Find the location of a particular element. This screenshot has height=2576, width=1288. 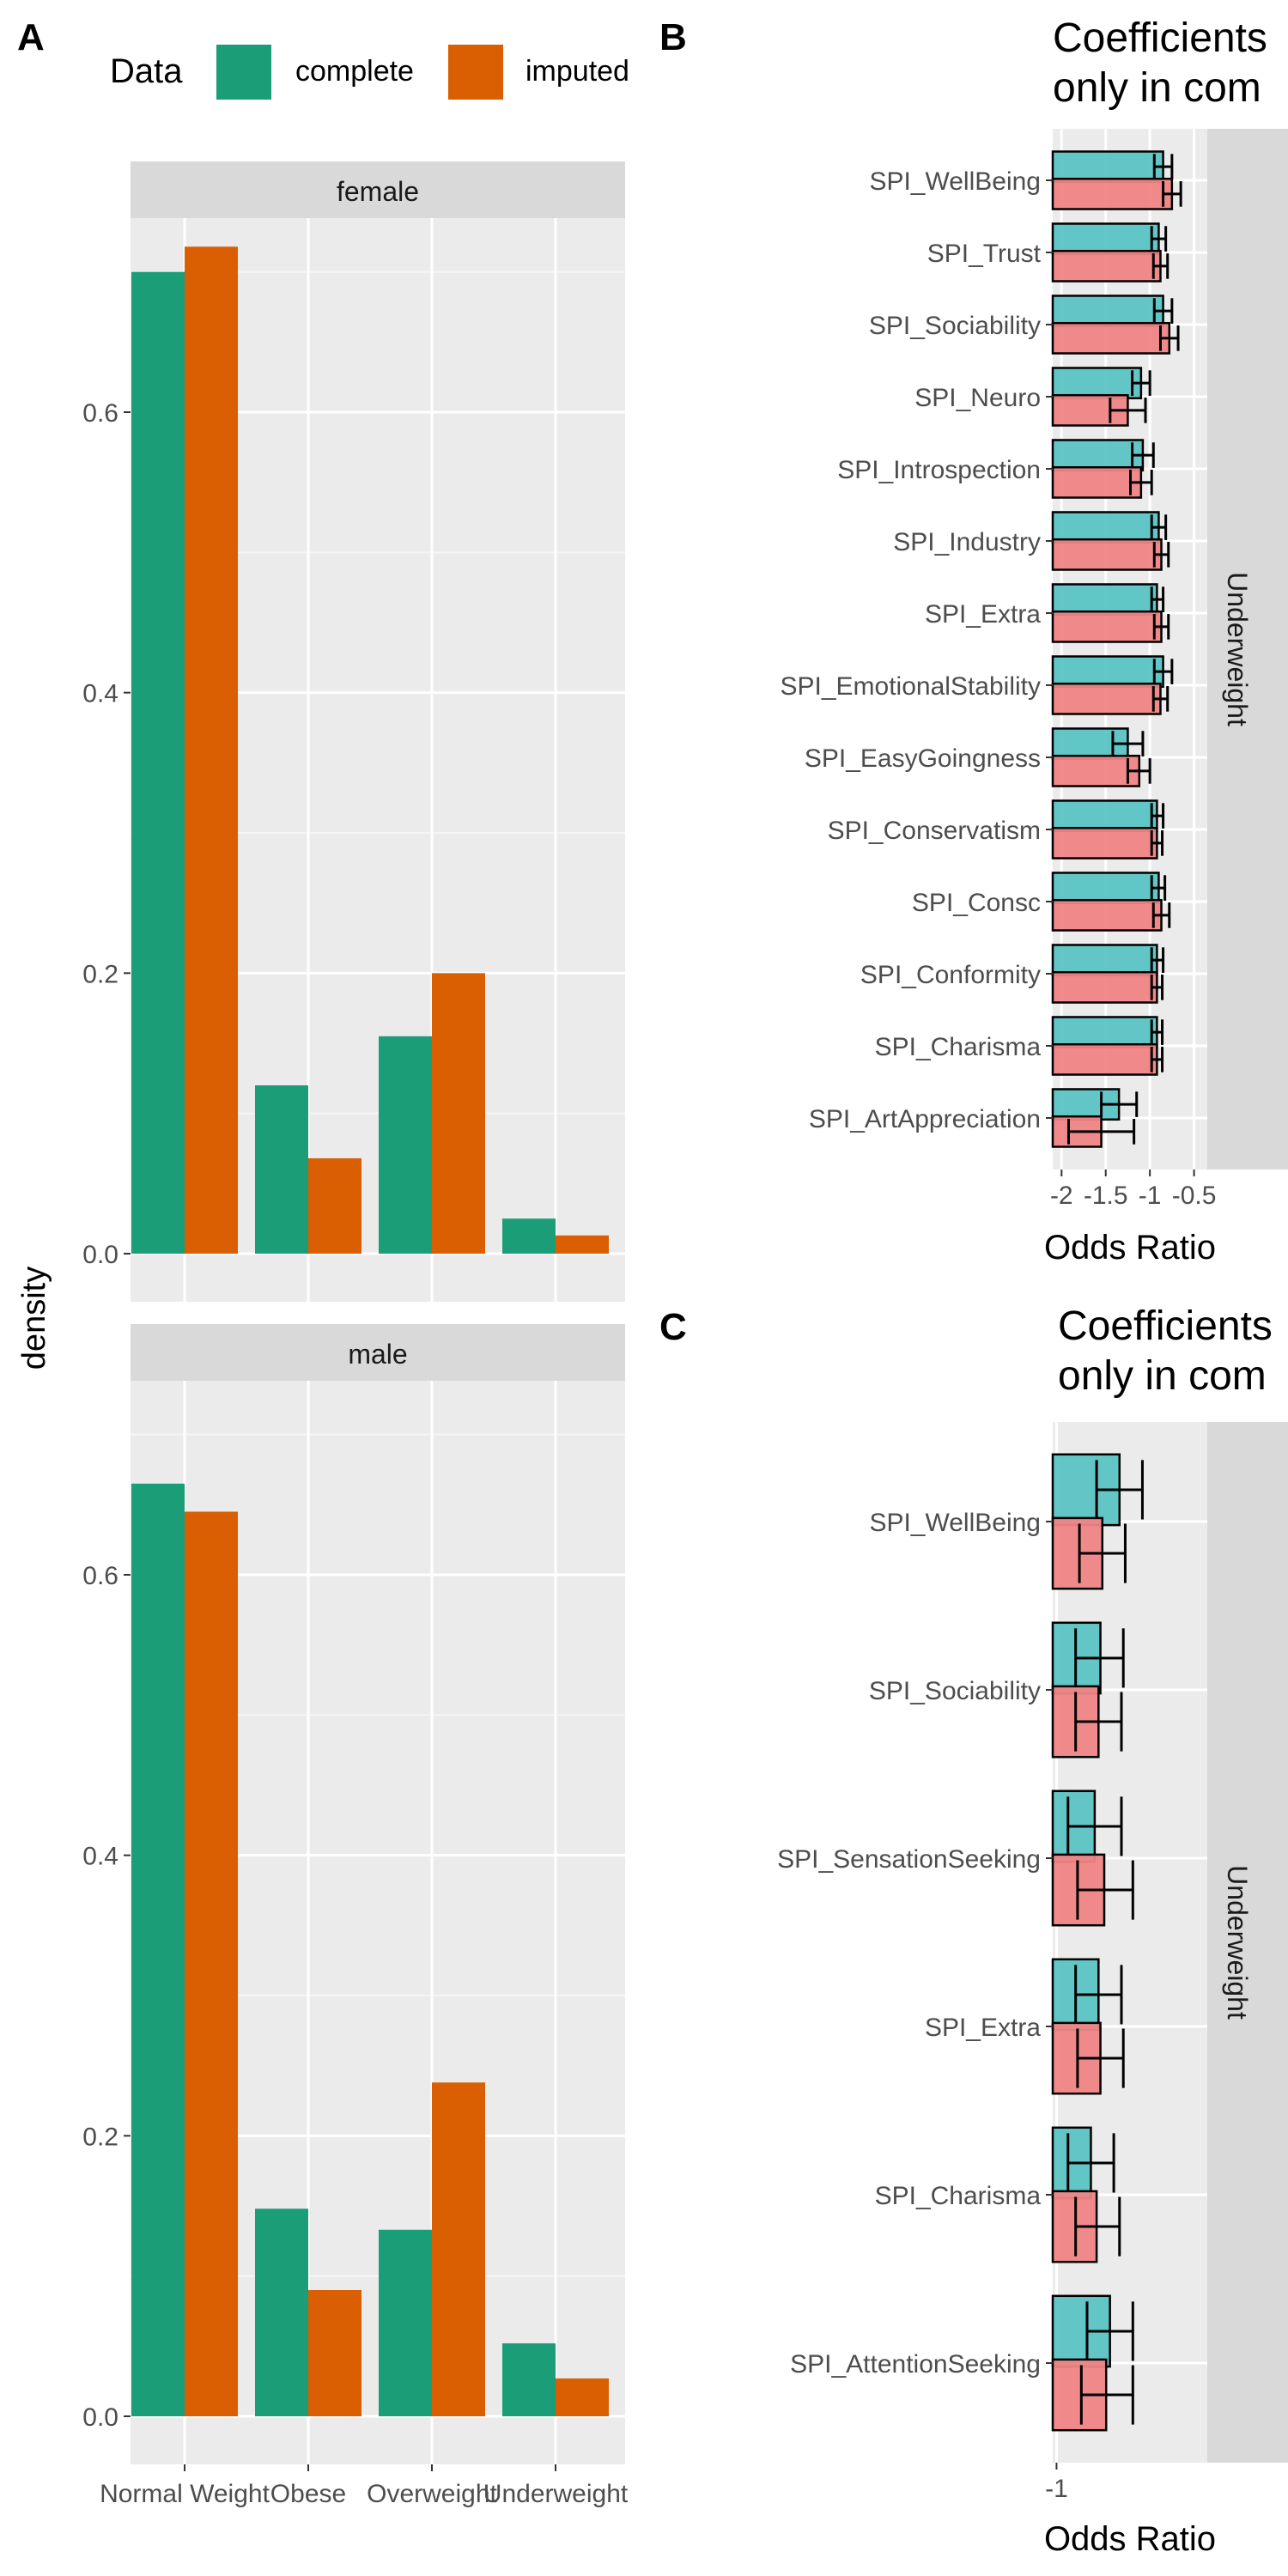

bars-male is located at coordinates (370, 1950).